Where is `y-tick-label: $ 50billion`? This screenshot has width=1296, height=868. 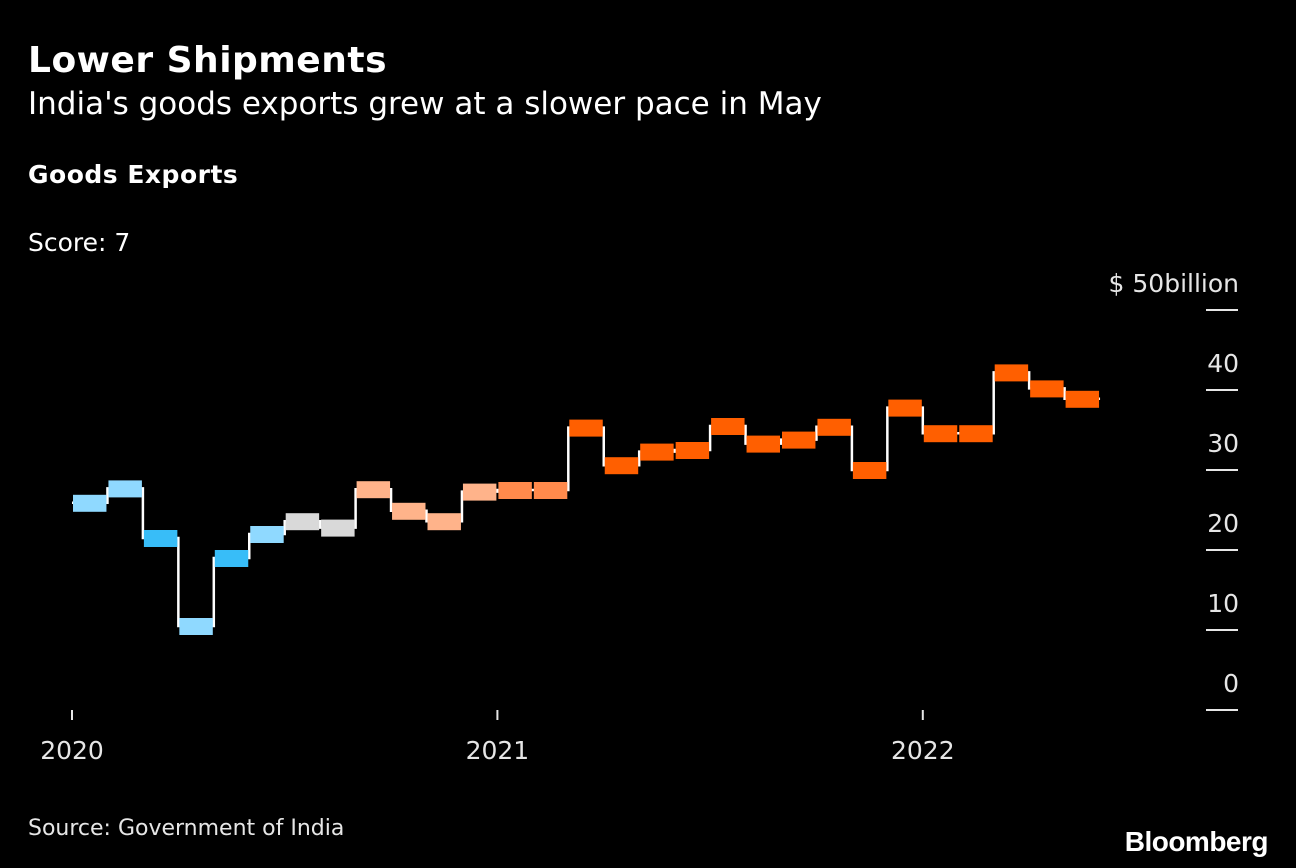
y-tick-label: $ 50billion is located at coordinates (1174, 283).